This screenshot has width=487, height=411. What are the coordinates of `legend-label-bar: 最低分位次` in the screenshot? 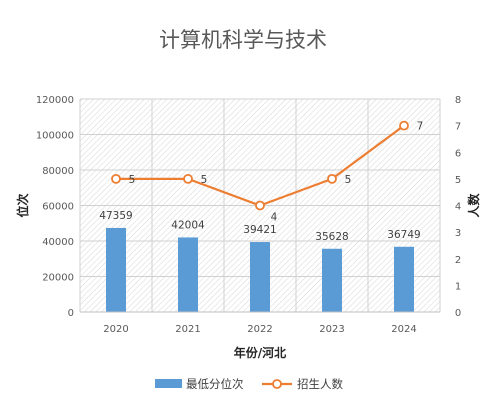 It's located at (215, 384).